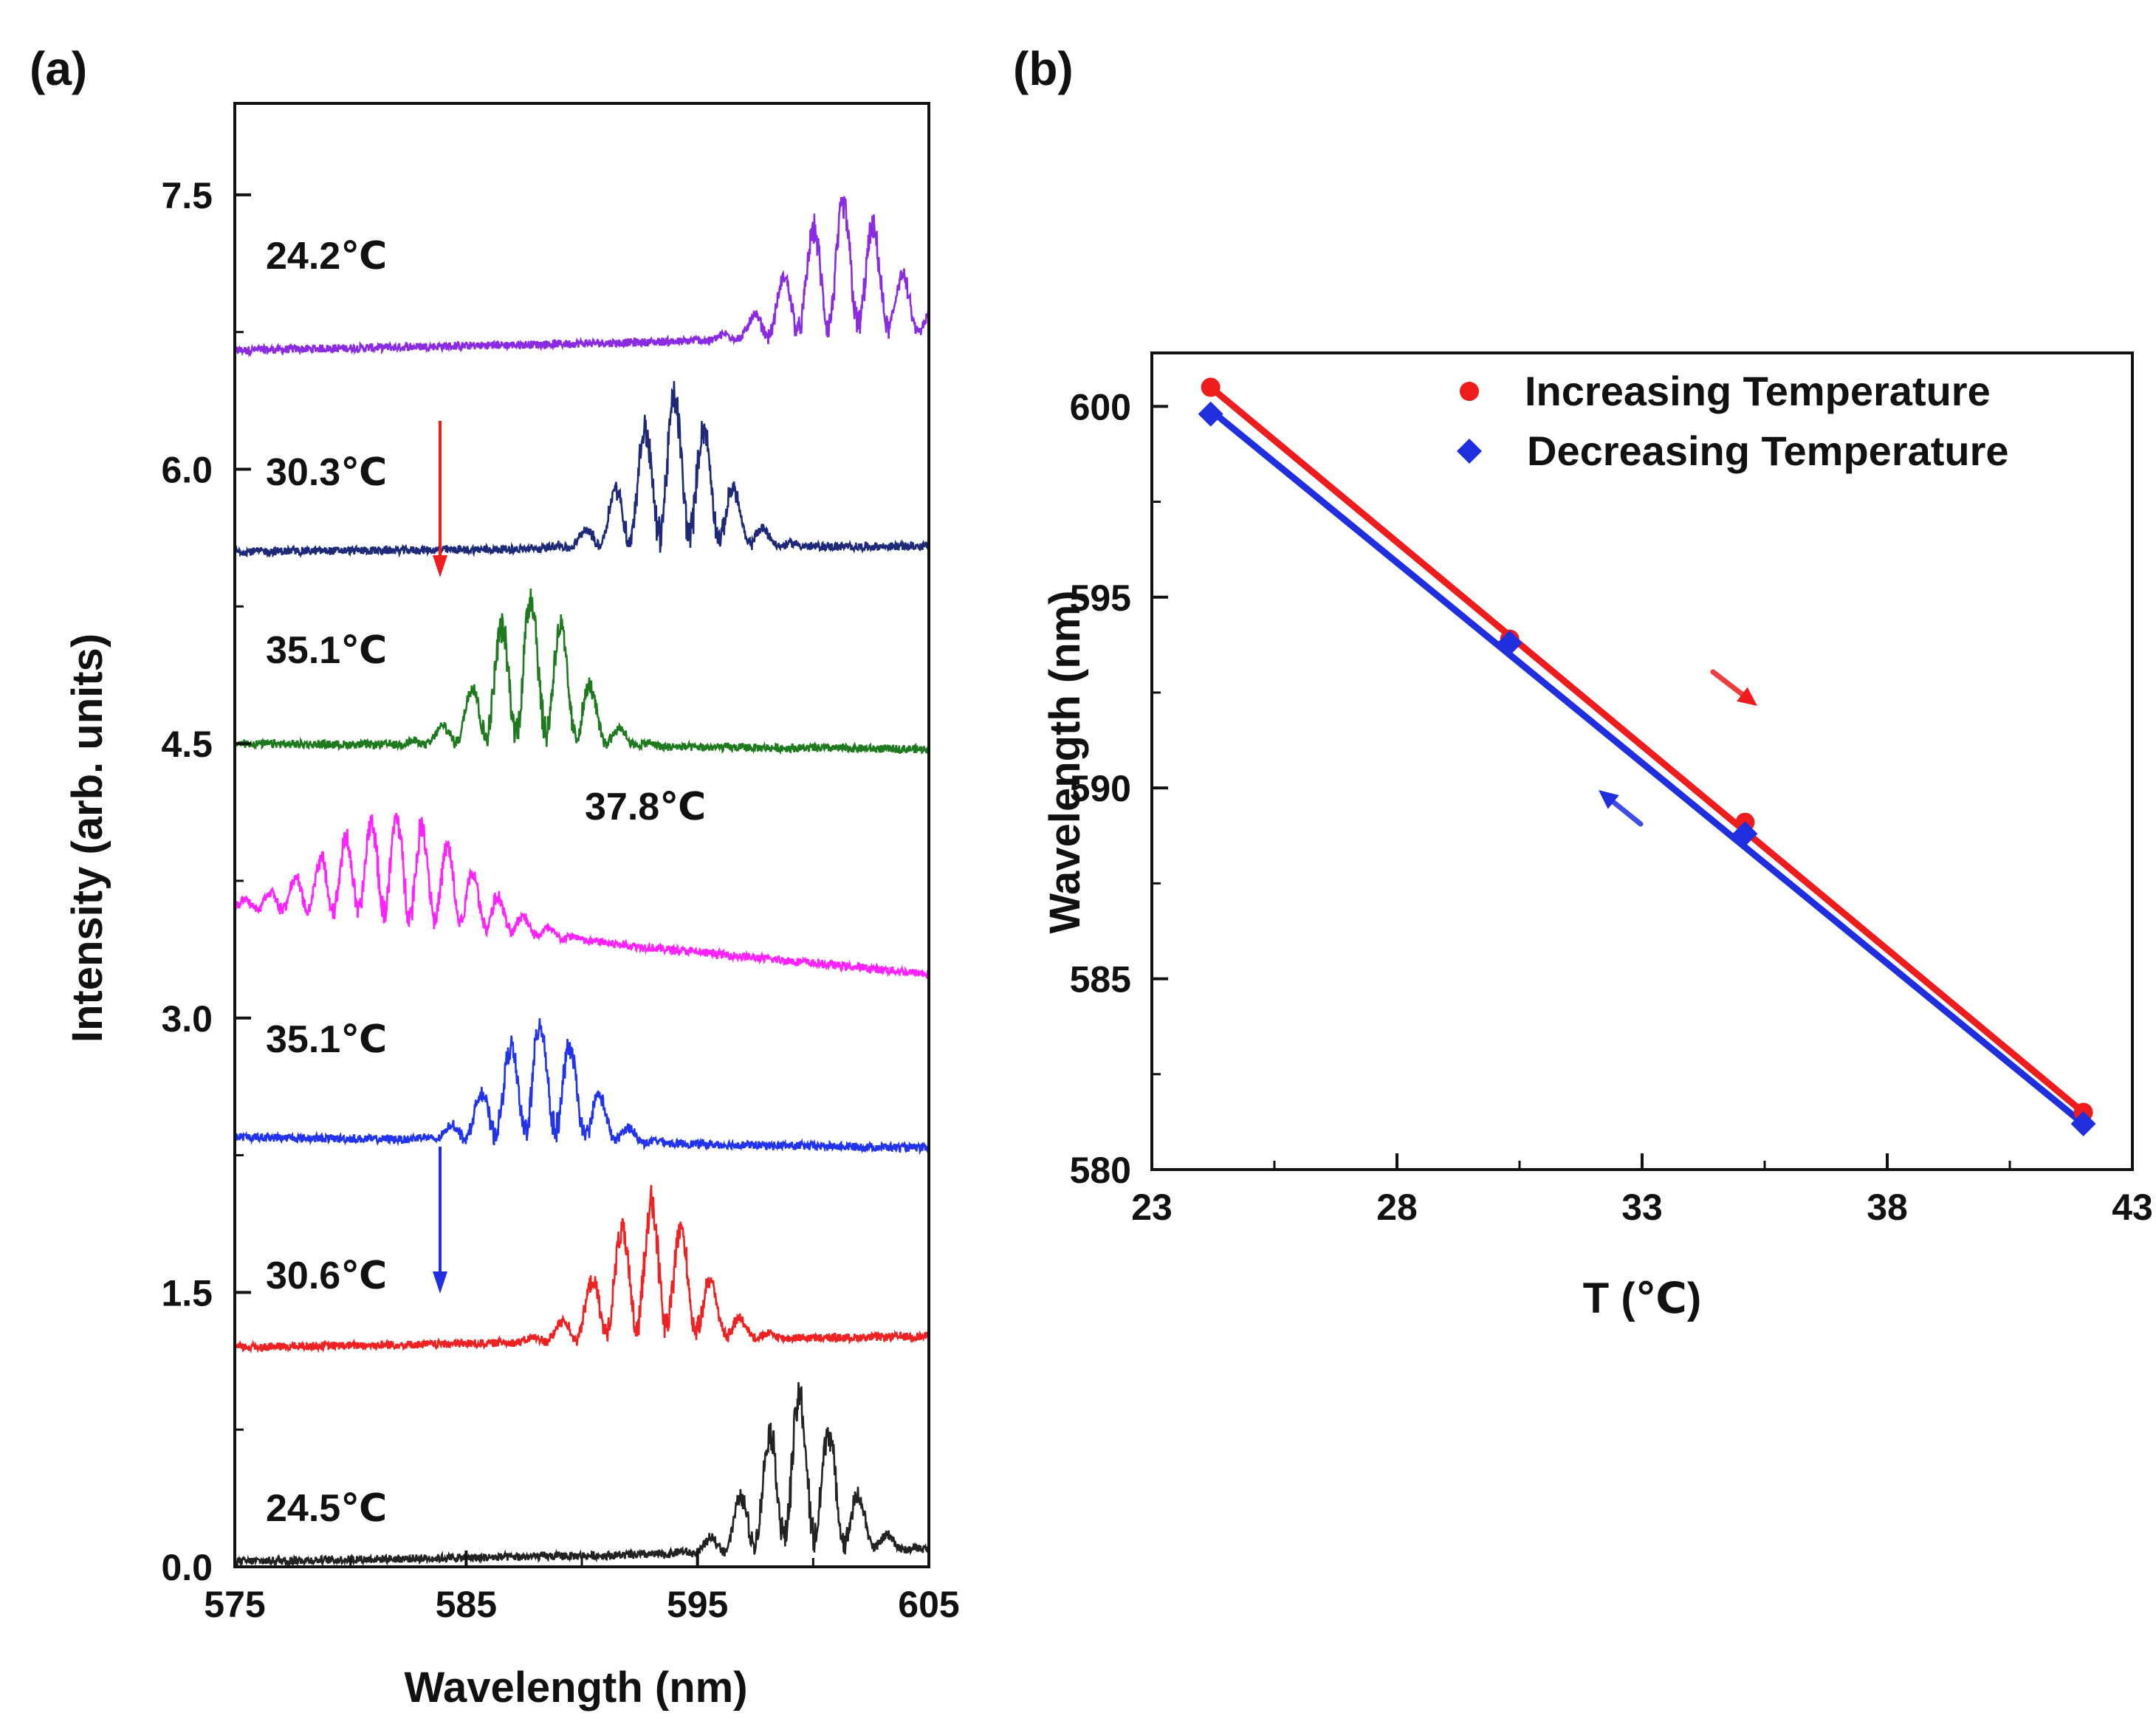 The image size is (2156, 1730). What do you see at coordinates (645, 807) in the screenshot?
I see `trace-label-3: 37.8℃` at bounding box center [645, 807].